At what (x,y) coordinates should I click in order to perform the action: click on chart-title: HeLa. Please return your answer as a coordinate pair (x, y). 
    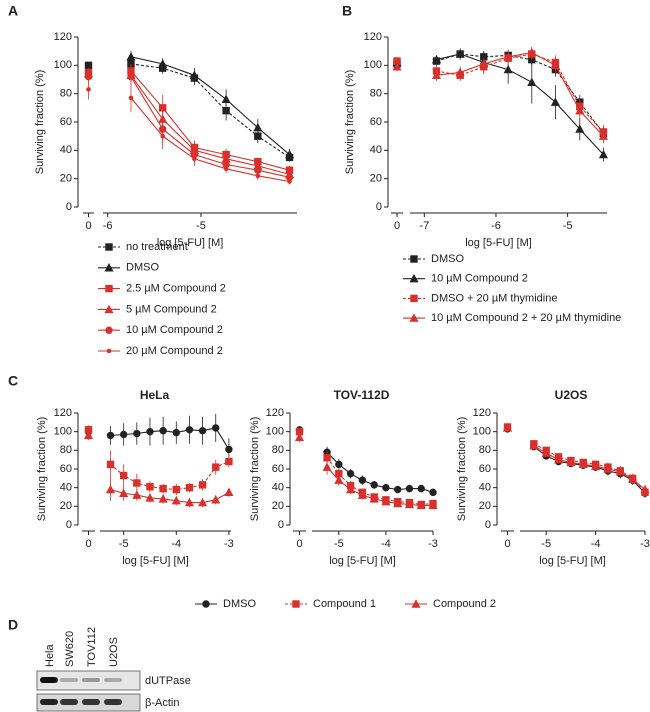
    Looking at the image, I should click on (155, 395).